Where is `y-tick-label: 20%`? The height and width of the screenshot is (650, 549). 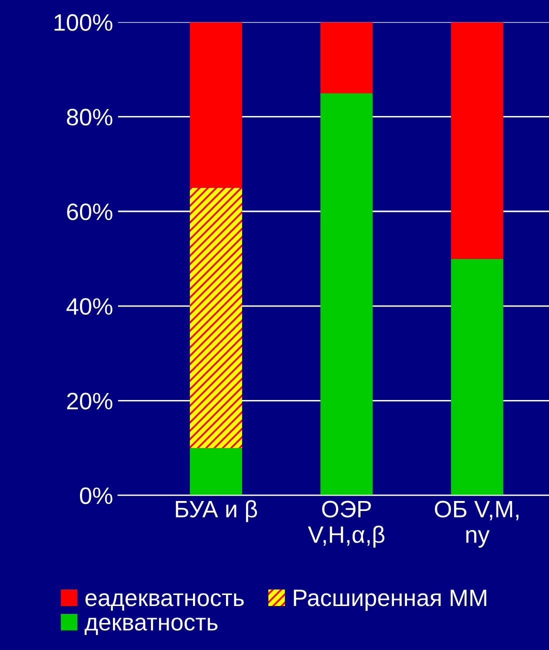
y-tick-label: 20% is located at coordinates (89, 401).